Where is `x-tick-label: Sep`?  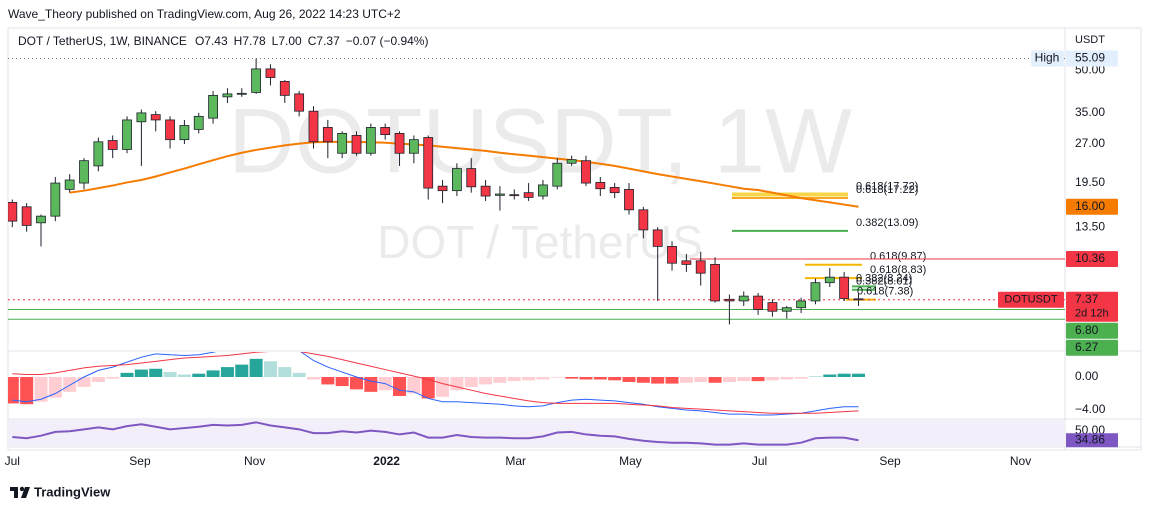
x-tick-label: Sep is located at coordinates (140, 461).